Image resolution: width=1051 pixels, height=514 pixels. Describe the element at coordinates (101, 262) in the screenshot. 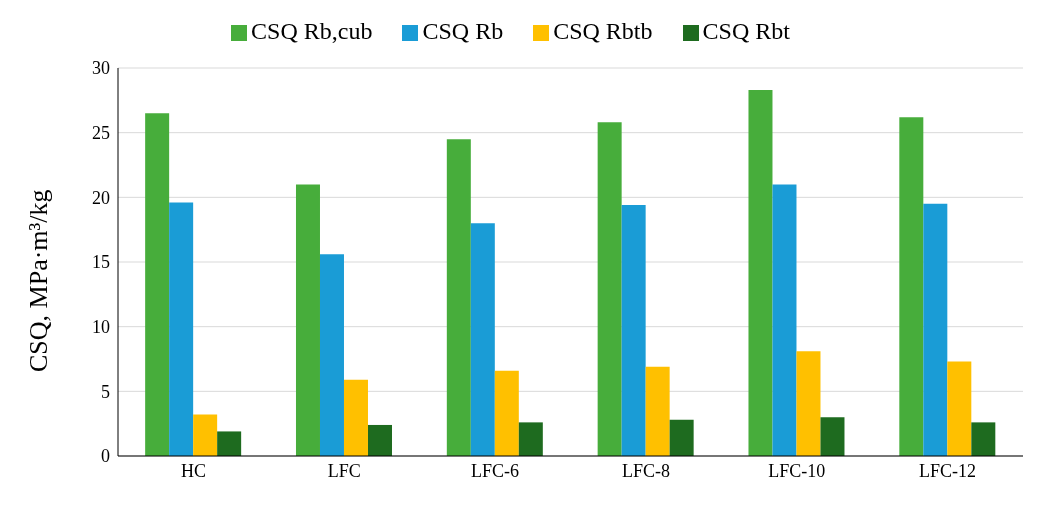

I see `y-tick-label: 15` at that location.